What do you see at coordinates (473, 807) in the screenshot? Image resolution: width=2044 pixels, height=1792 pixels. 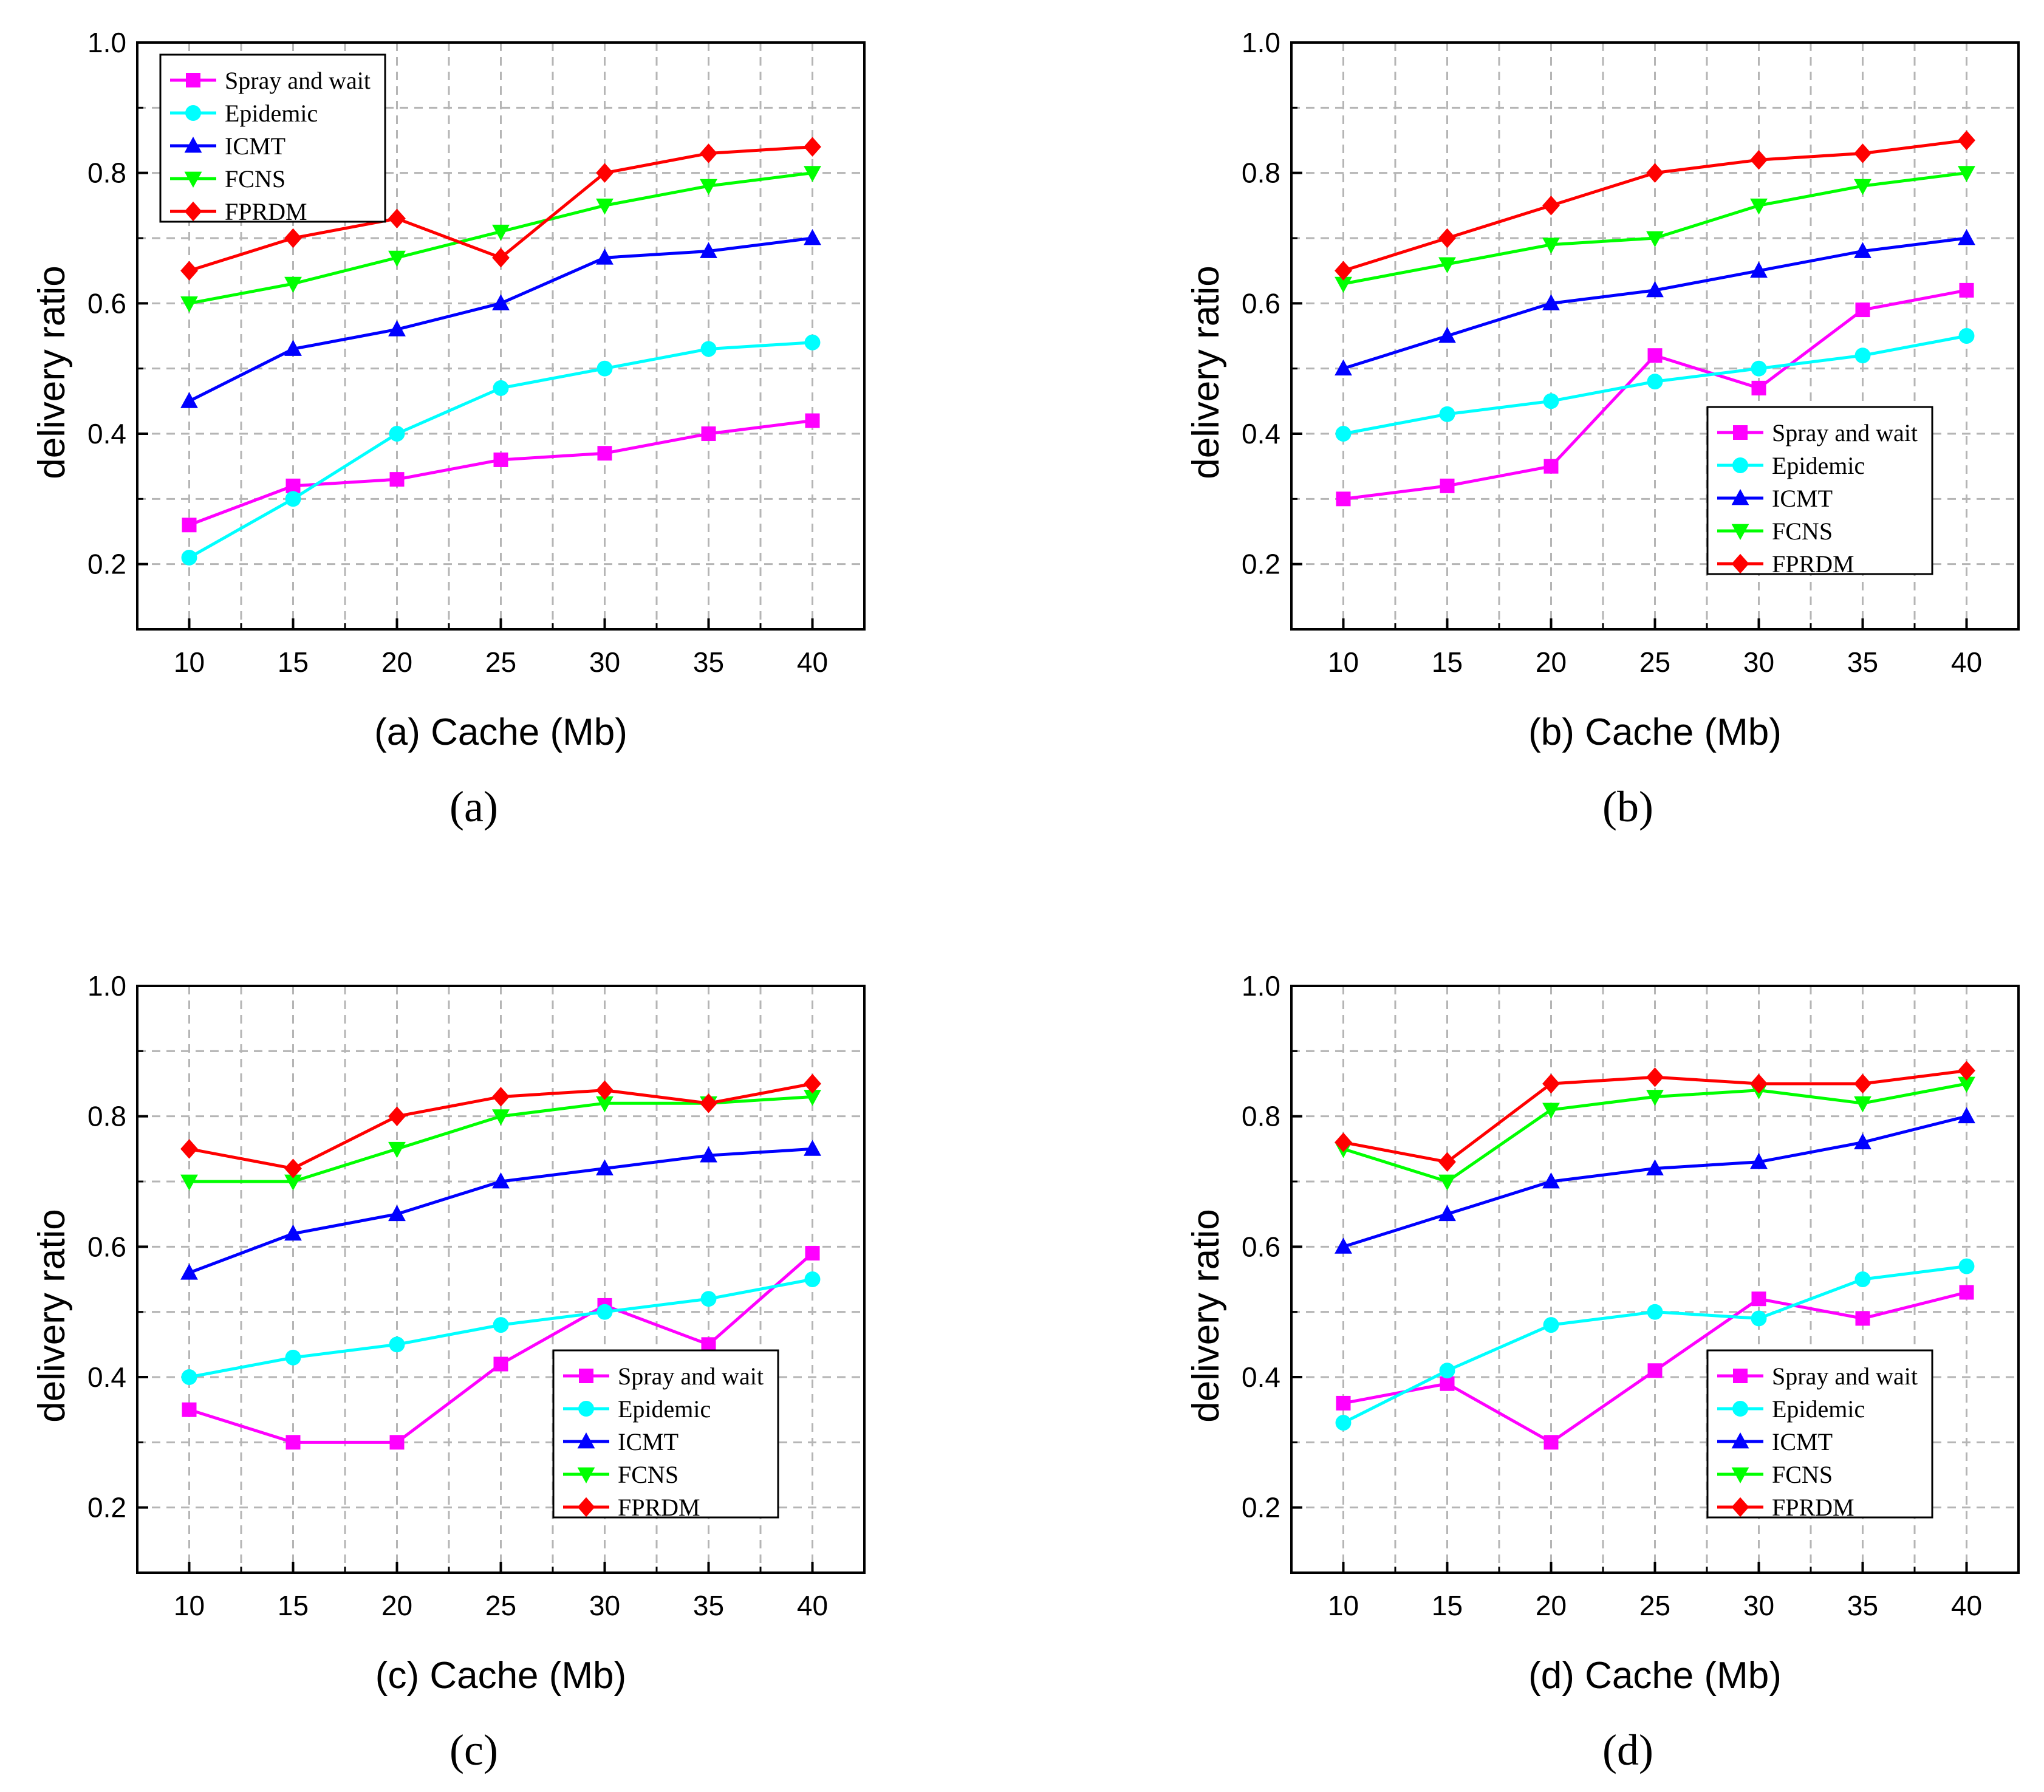 I see `subfigure-label-a: (a)` at bounding box center [473, 807].